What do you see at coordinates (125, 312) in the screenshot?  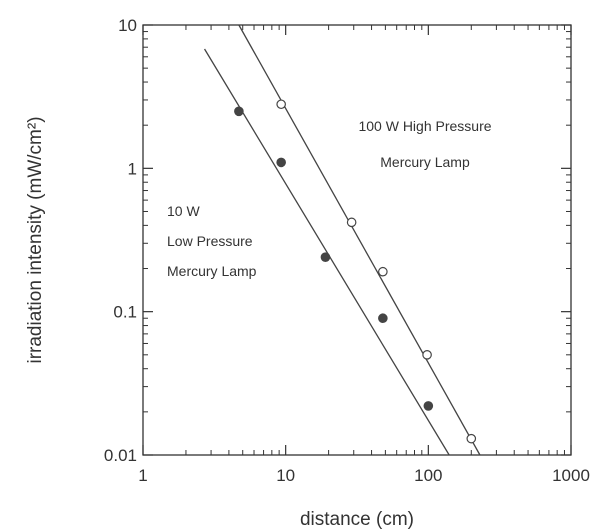 I see `y-tick-label: 0.1` at bounding box center [125, 312].